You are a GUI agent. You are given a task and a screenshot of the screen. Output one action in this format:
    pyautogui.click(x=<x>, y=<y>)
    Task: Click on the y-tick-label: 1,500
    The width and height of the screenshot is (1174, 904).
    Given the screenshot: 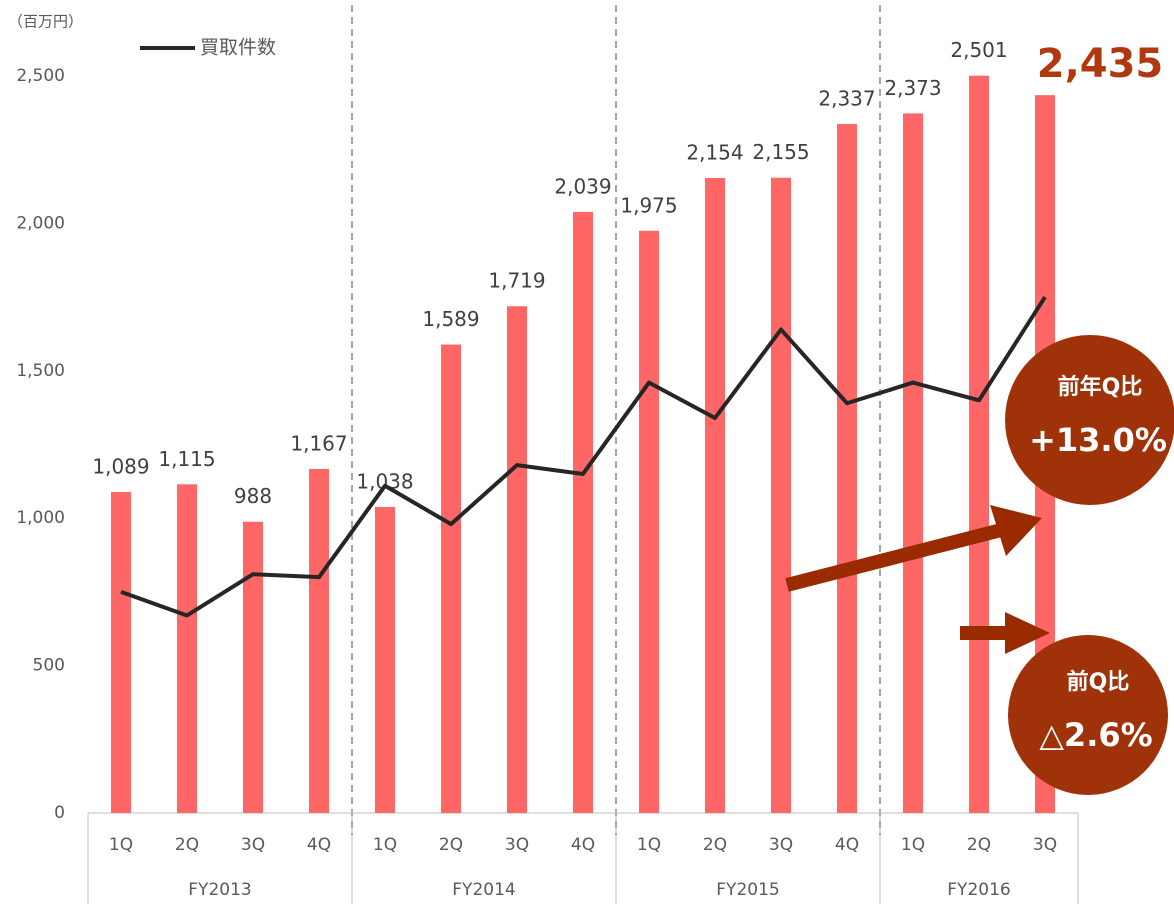 What is the action you would take?
    pyautogui.click(x=40, y=371)
    